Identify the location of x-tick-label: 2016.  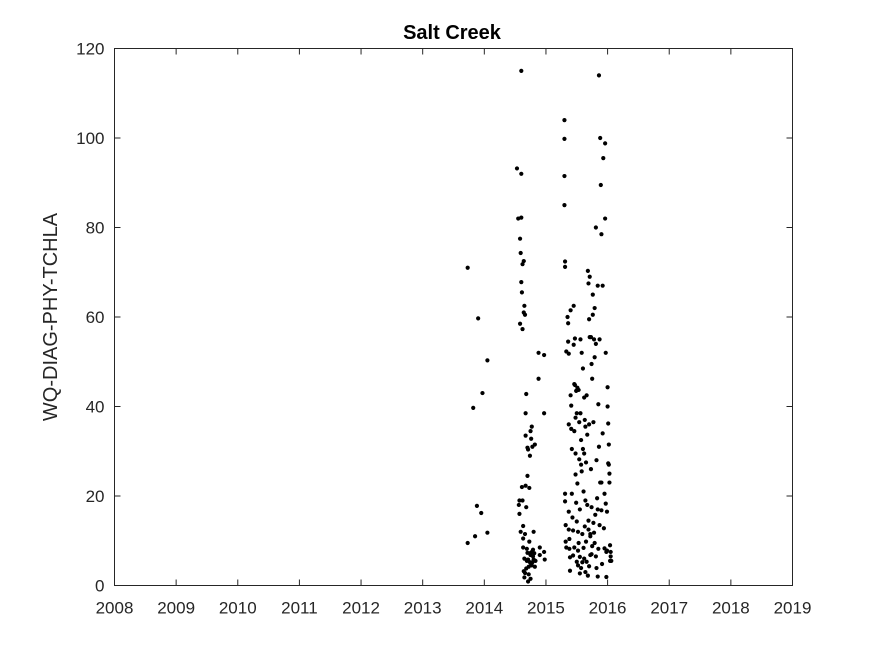
(608, 608).